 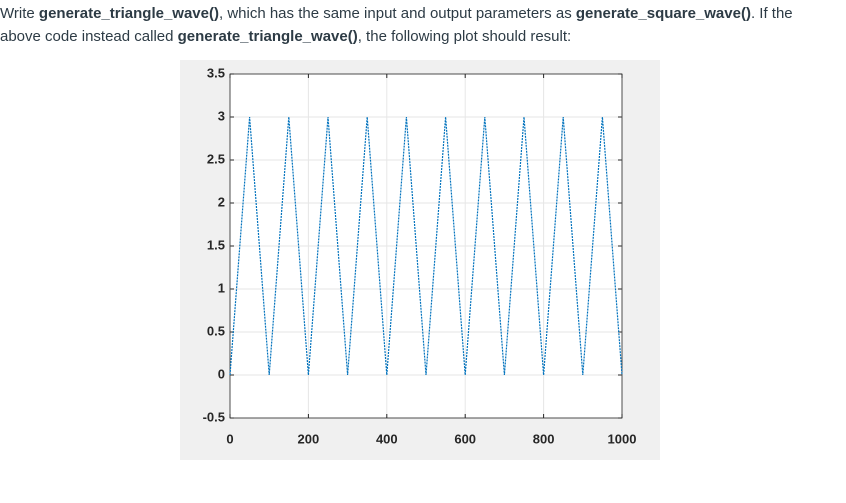 What do you see at coordinates (229, 438) in the screenshot?
I see `x-tick-label: 0` at bounding box center [229, 438].